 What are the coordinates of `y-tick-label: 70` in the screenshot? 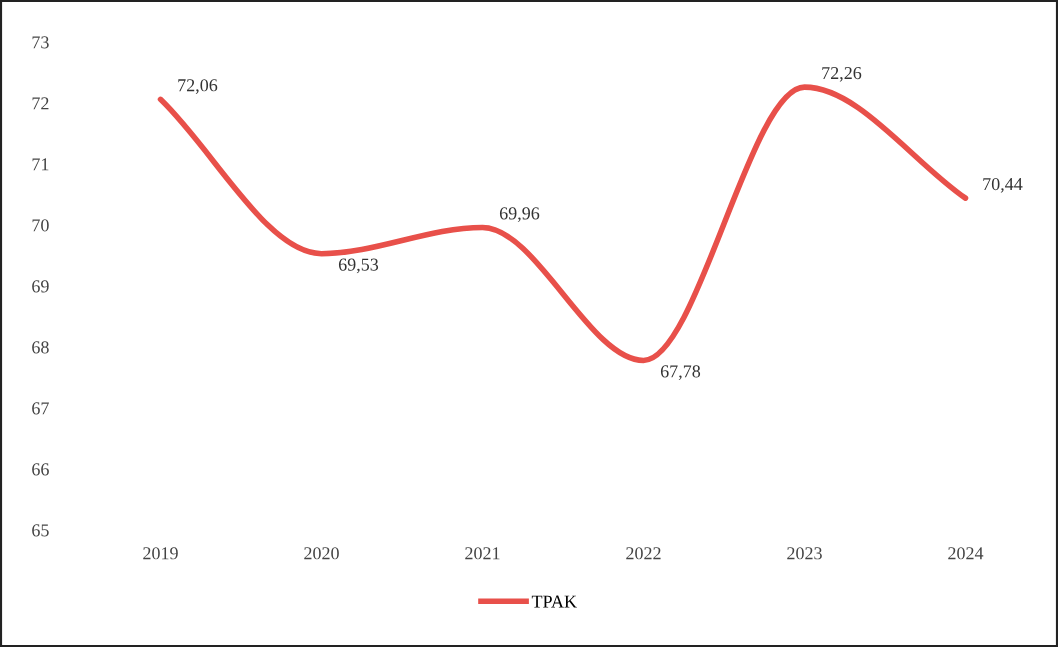 It's located at (40, 225).